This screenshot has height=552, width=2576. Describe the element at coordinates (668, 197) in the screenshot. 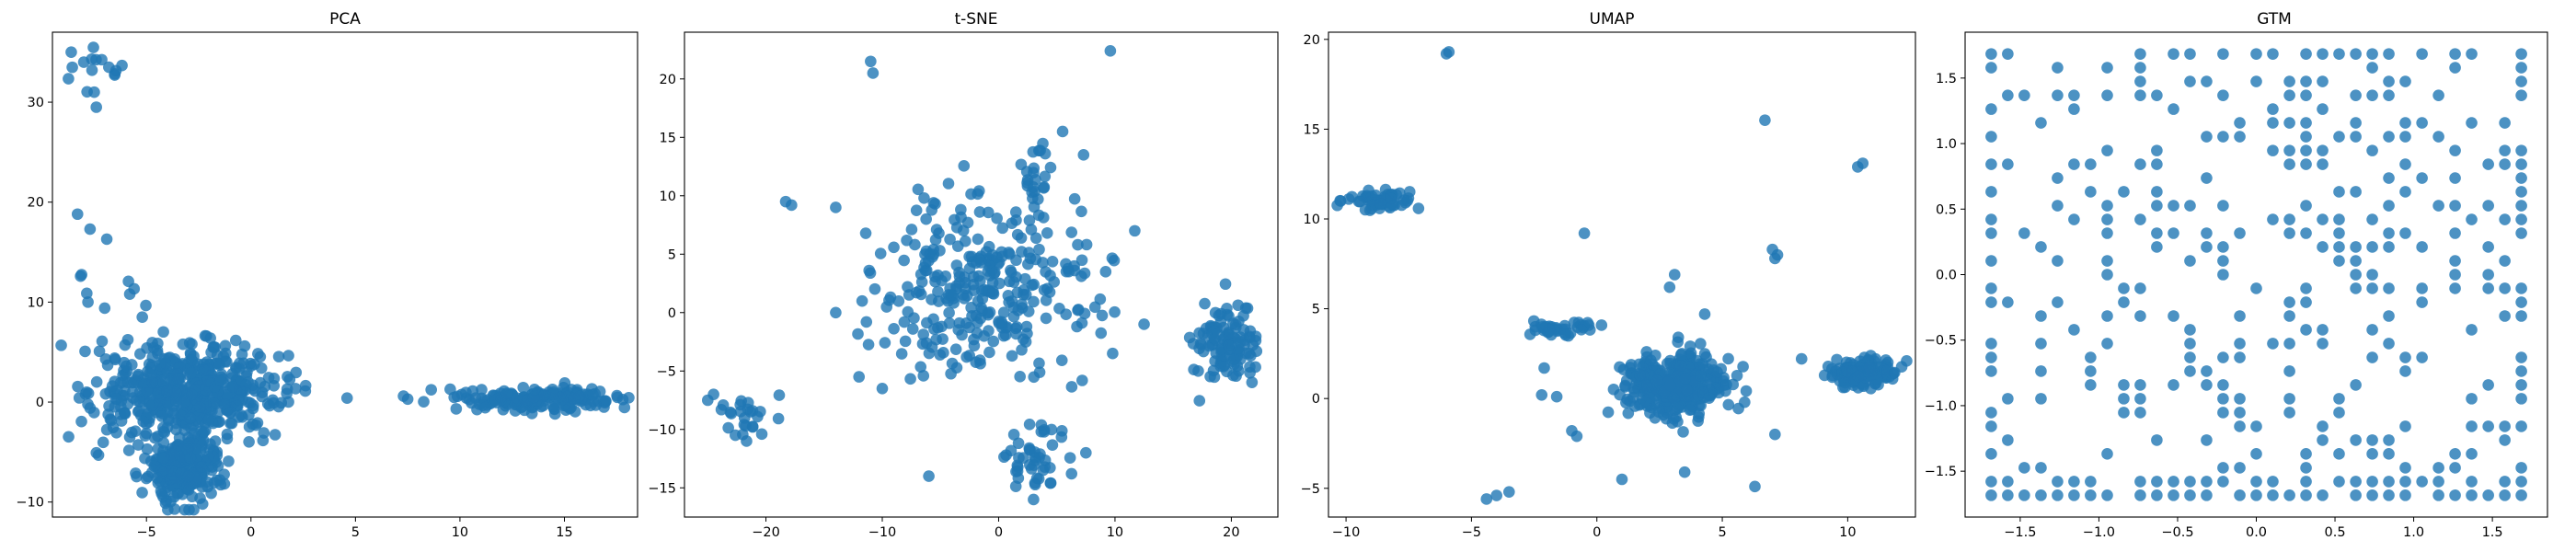

I see `y-tick-label: 10` at that location.